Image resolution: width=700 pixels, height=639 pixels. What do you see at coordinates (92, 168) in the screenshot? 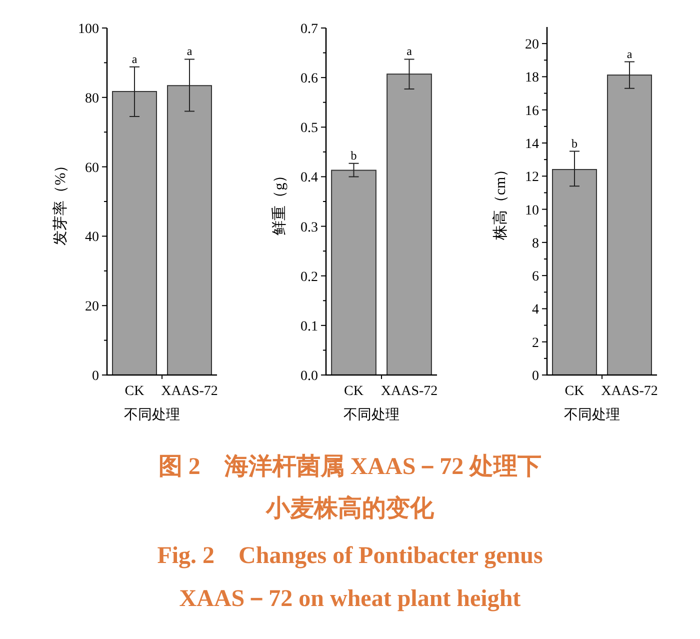
I see `y-tick-label: 60` at bounding box center [92, 168].